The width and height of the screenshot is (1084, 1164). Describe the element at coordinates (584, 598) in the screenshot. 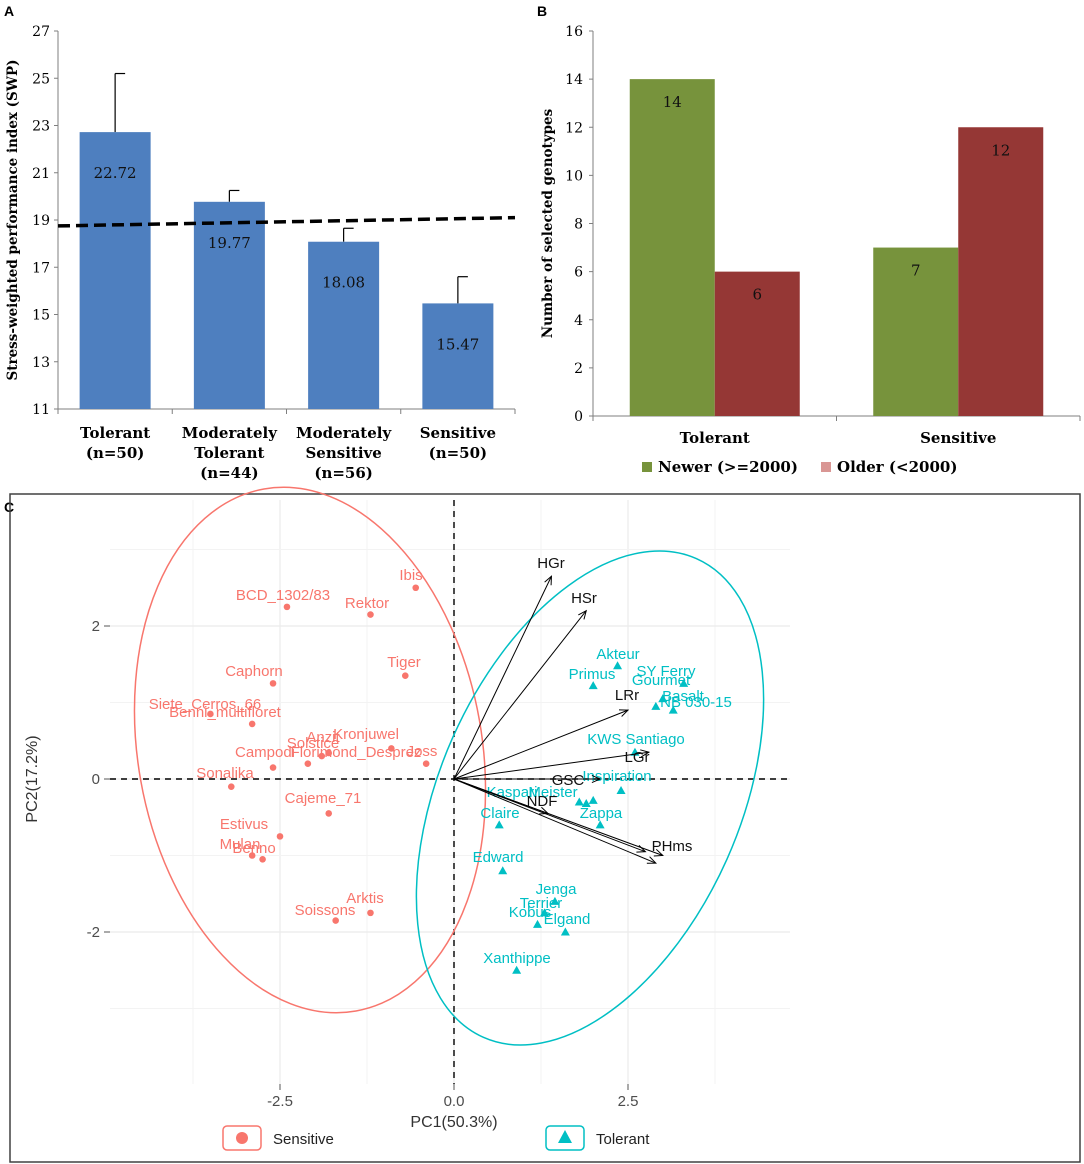

I see `c-loading-label: HSr` at that location.